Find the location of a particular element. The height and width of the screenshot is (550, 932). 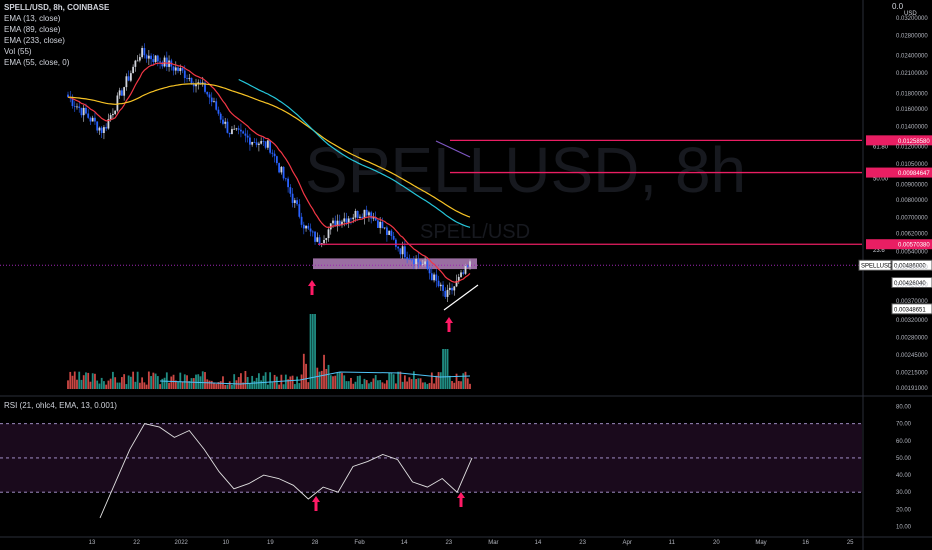

rsi-axis-tick: 40.00 is located at coordinates (904, 476).